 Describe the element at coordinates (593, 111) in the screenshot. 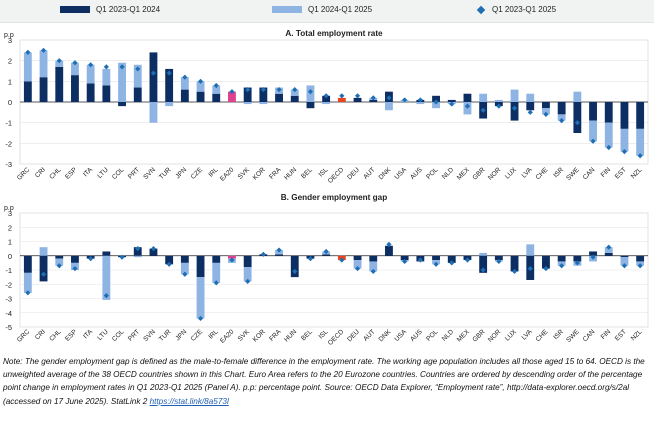

I see `bar-can-2023-2024` at that location.